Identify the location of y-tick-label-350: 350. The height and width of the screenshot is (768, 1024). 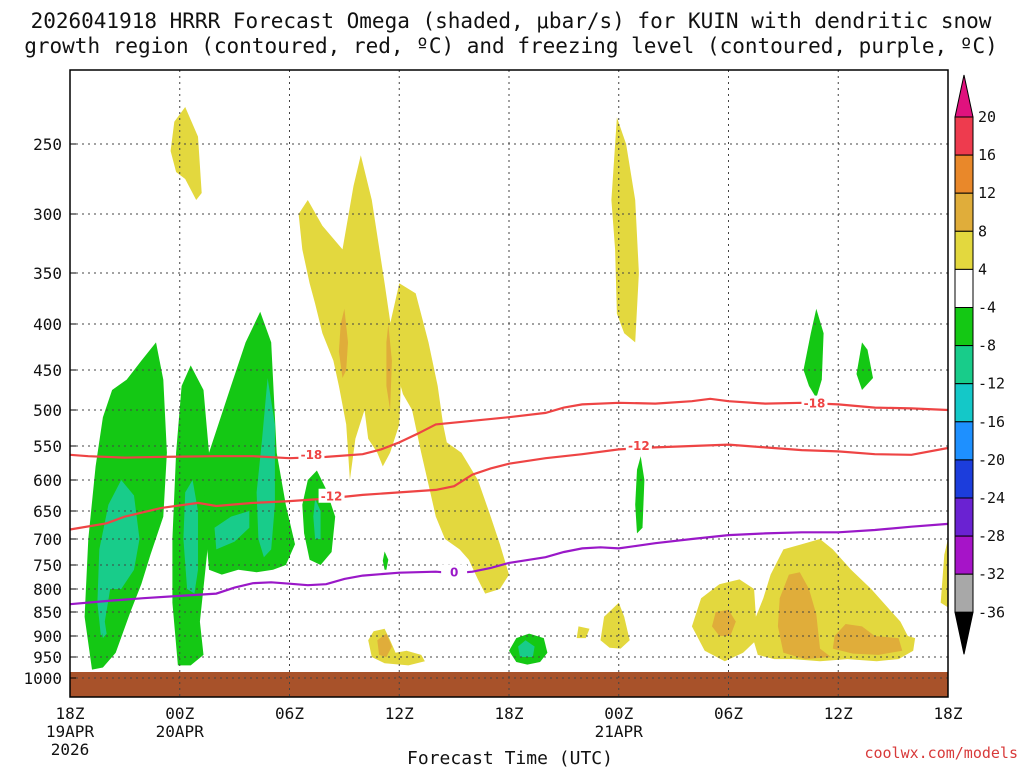
(47, 273).